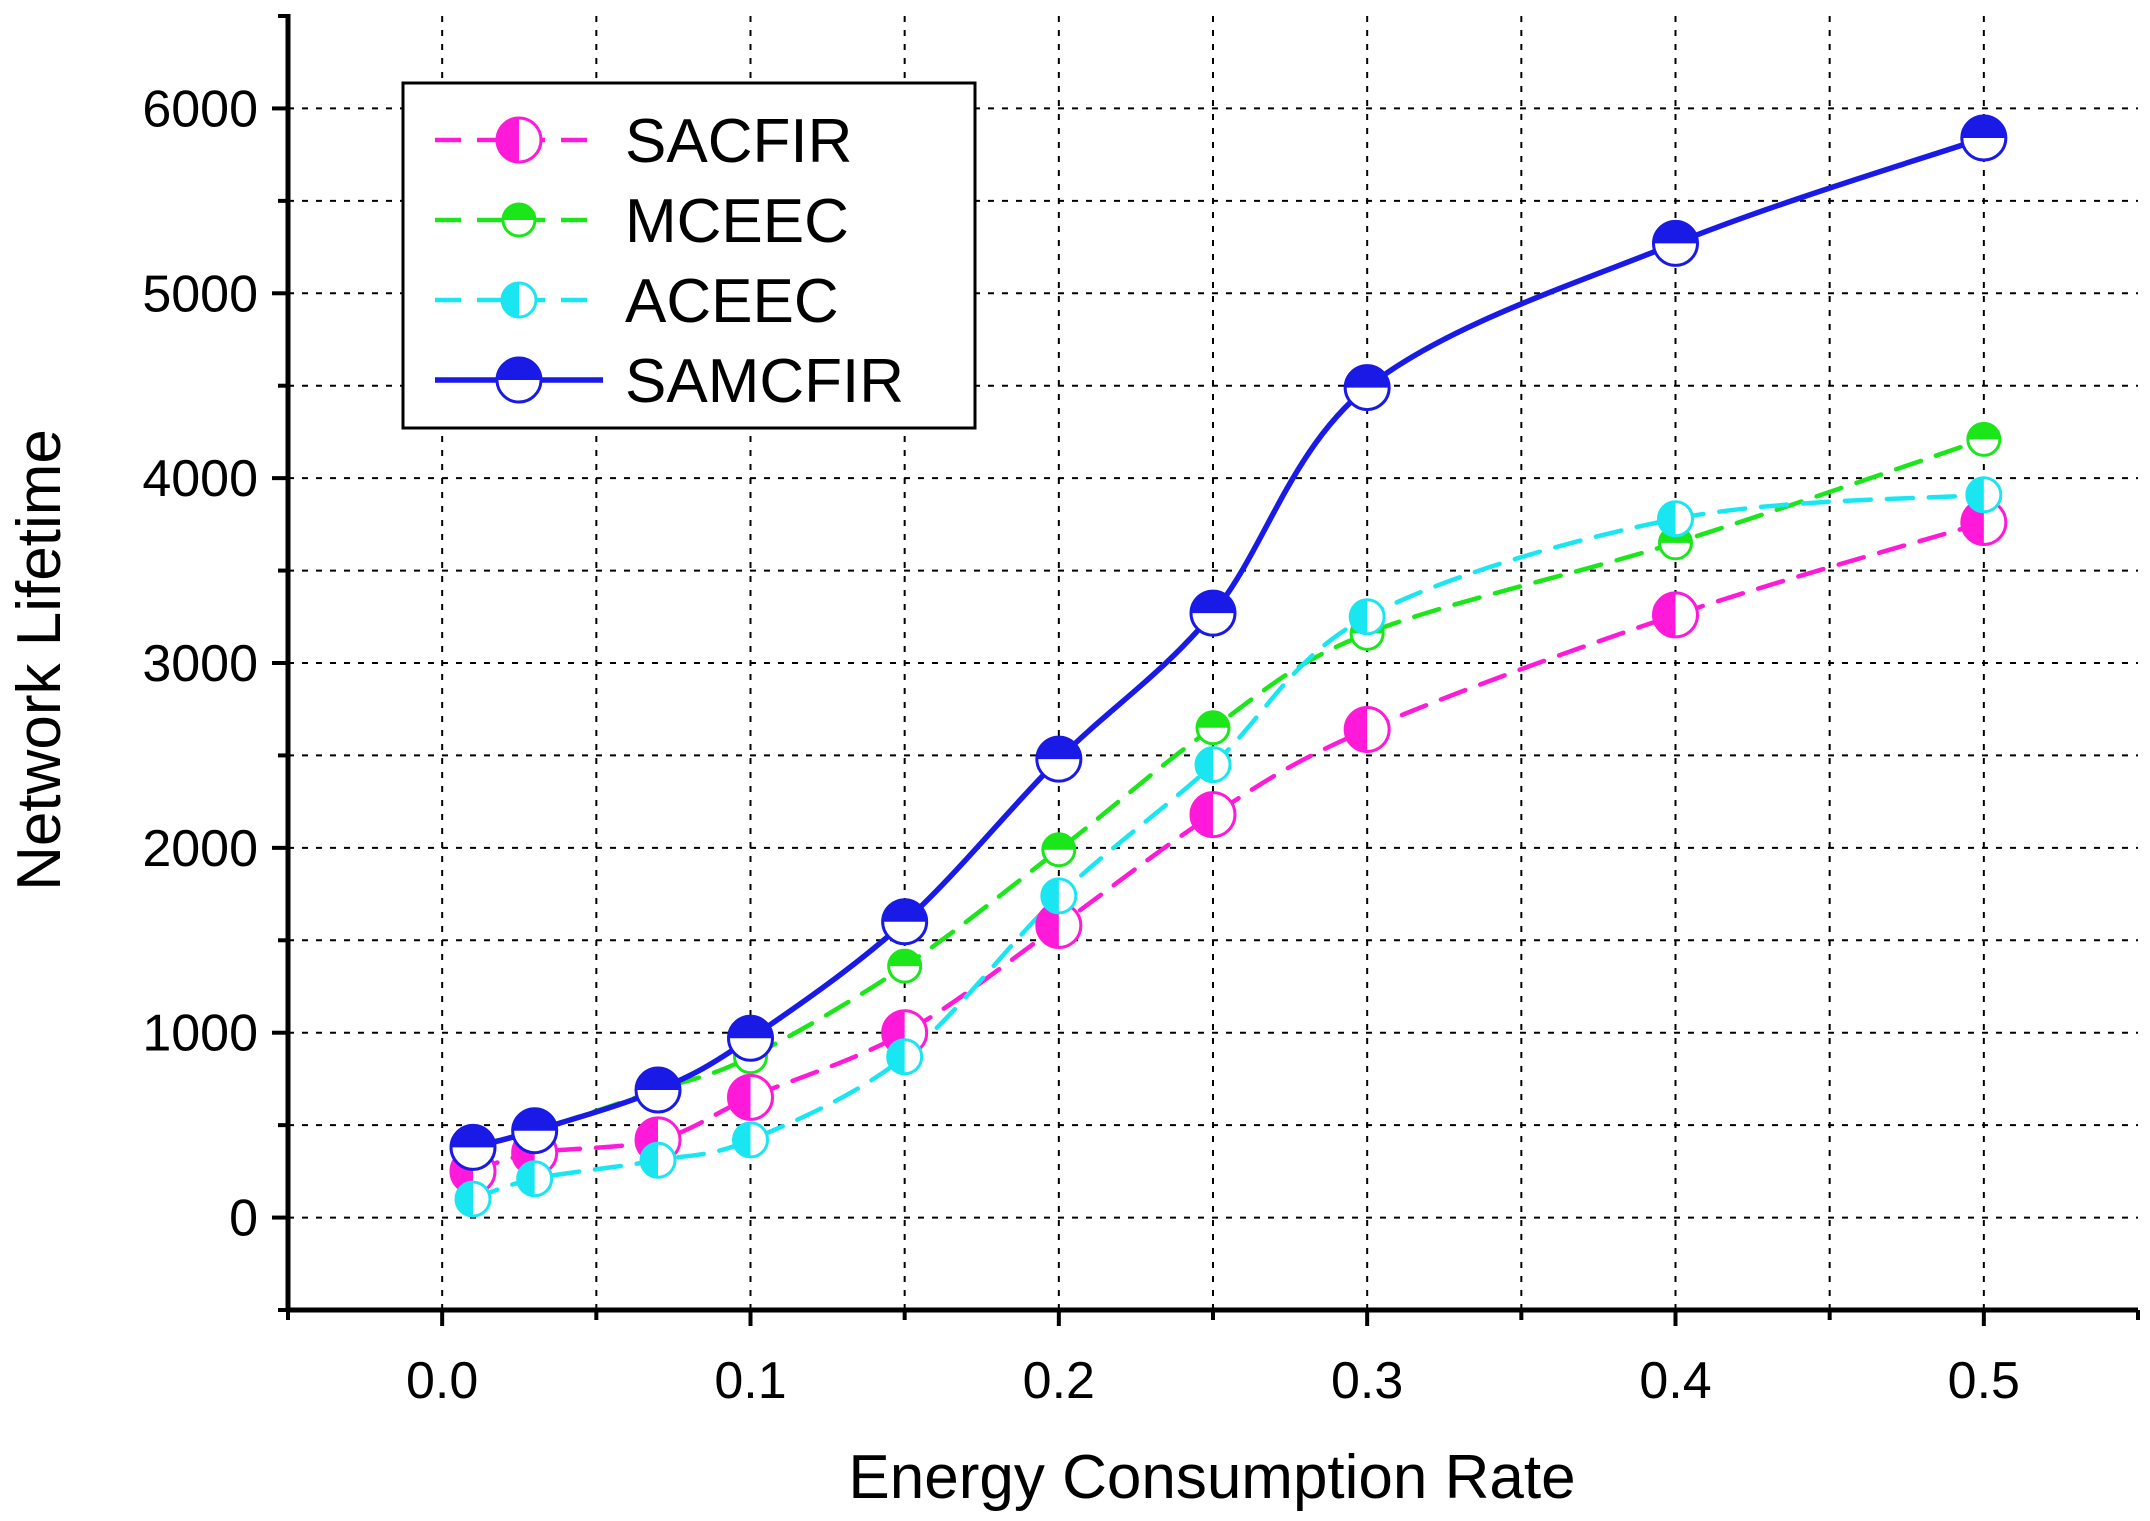  I want to click on x-axis-title: Energy Consumption Rate, so click(1211, 1477).